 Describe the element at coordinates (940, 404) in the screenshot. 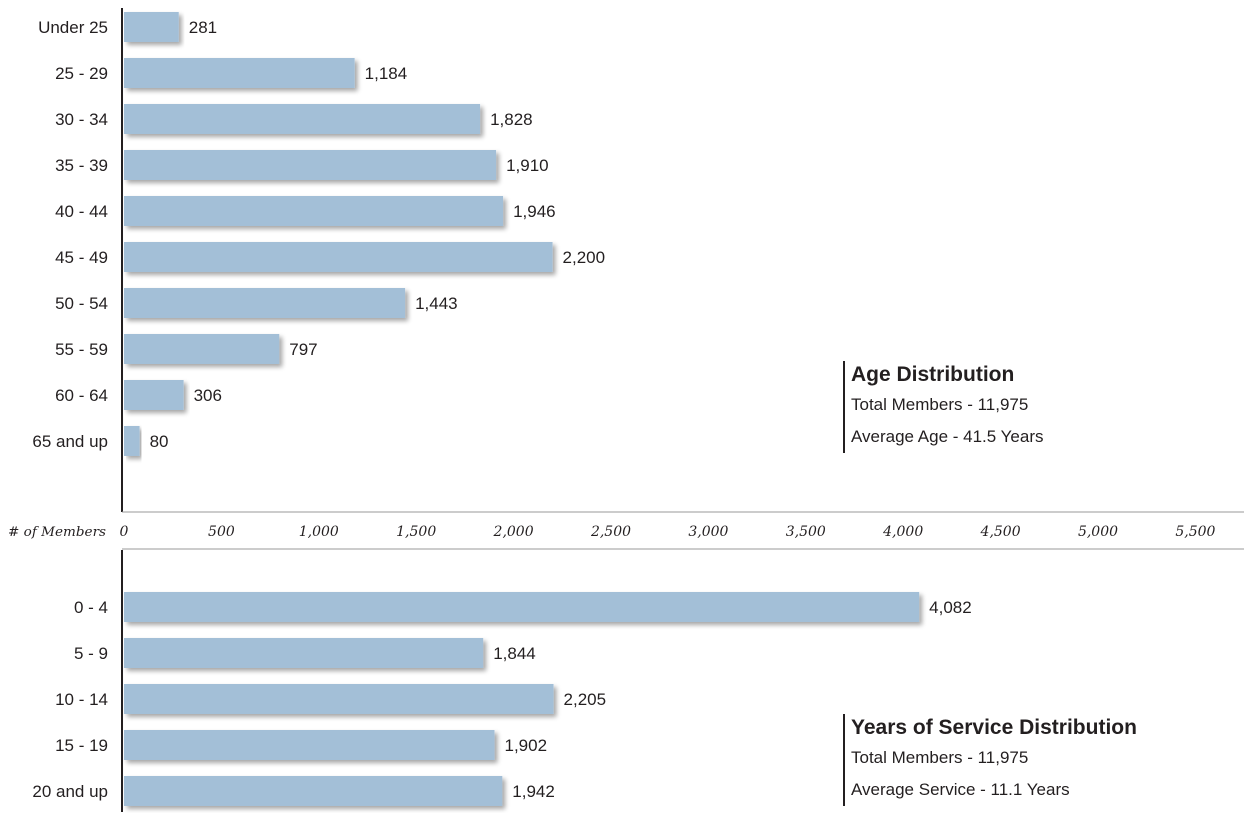

I see `age-total-members: Total Members - 11,975` at that location.